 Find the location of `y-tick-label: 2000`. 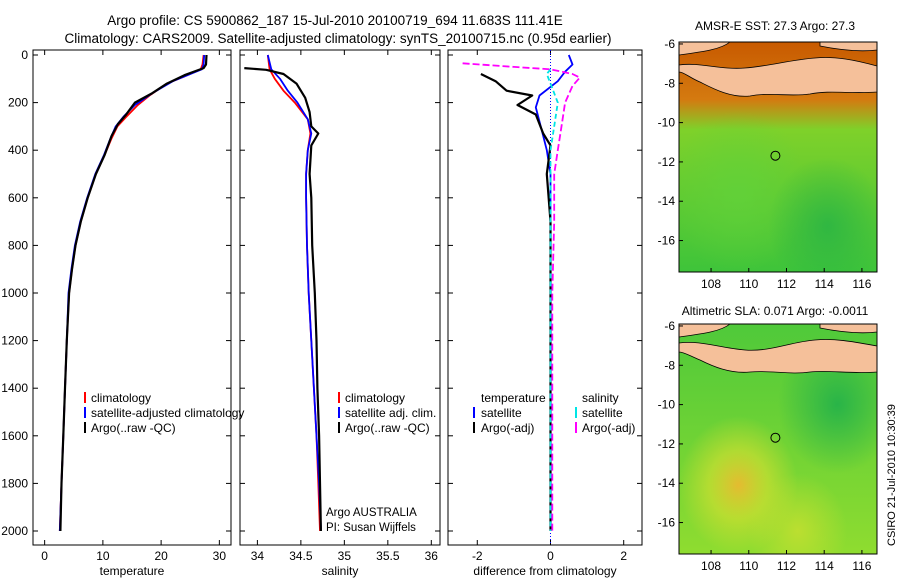

y-tick-label: 2000 is located at coordinates (14, 531).